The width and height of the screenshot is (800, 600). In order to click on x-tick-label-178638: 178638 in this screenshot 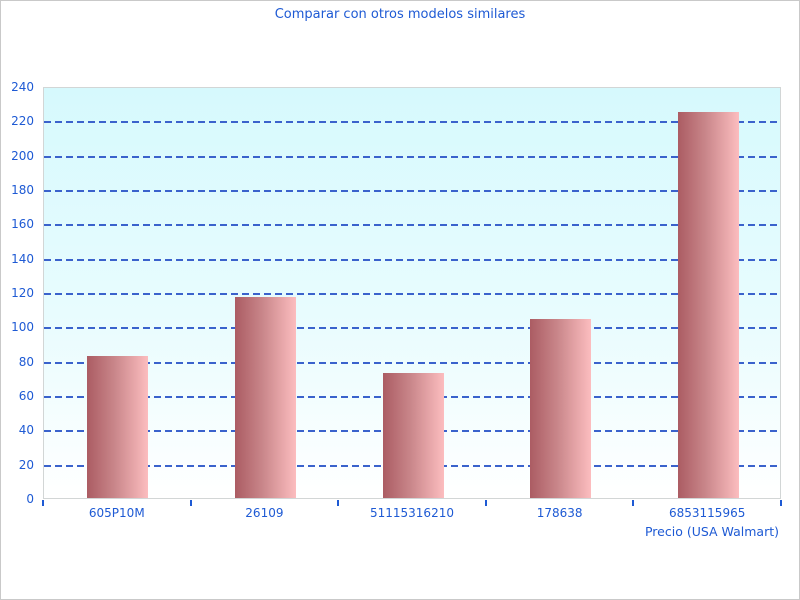, I will do `click(559, 513)`.